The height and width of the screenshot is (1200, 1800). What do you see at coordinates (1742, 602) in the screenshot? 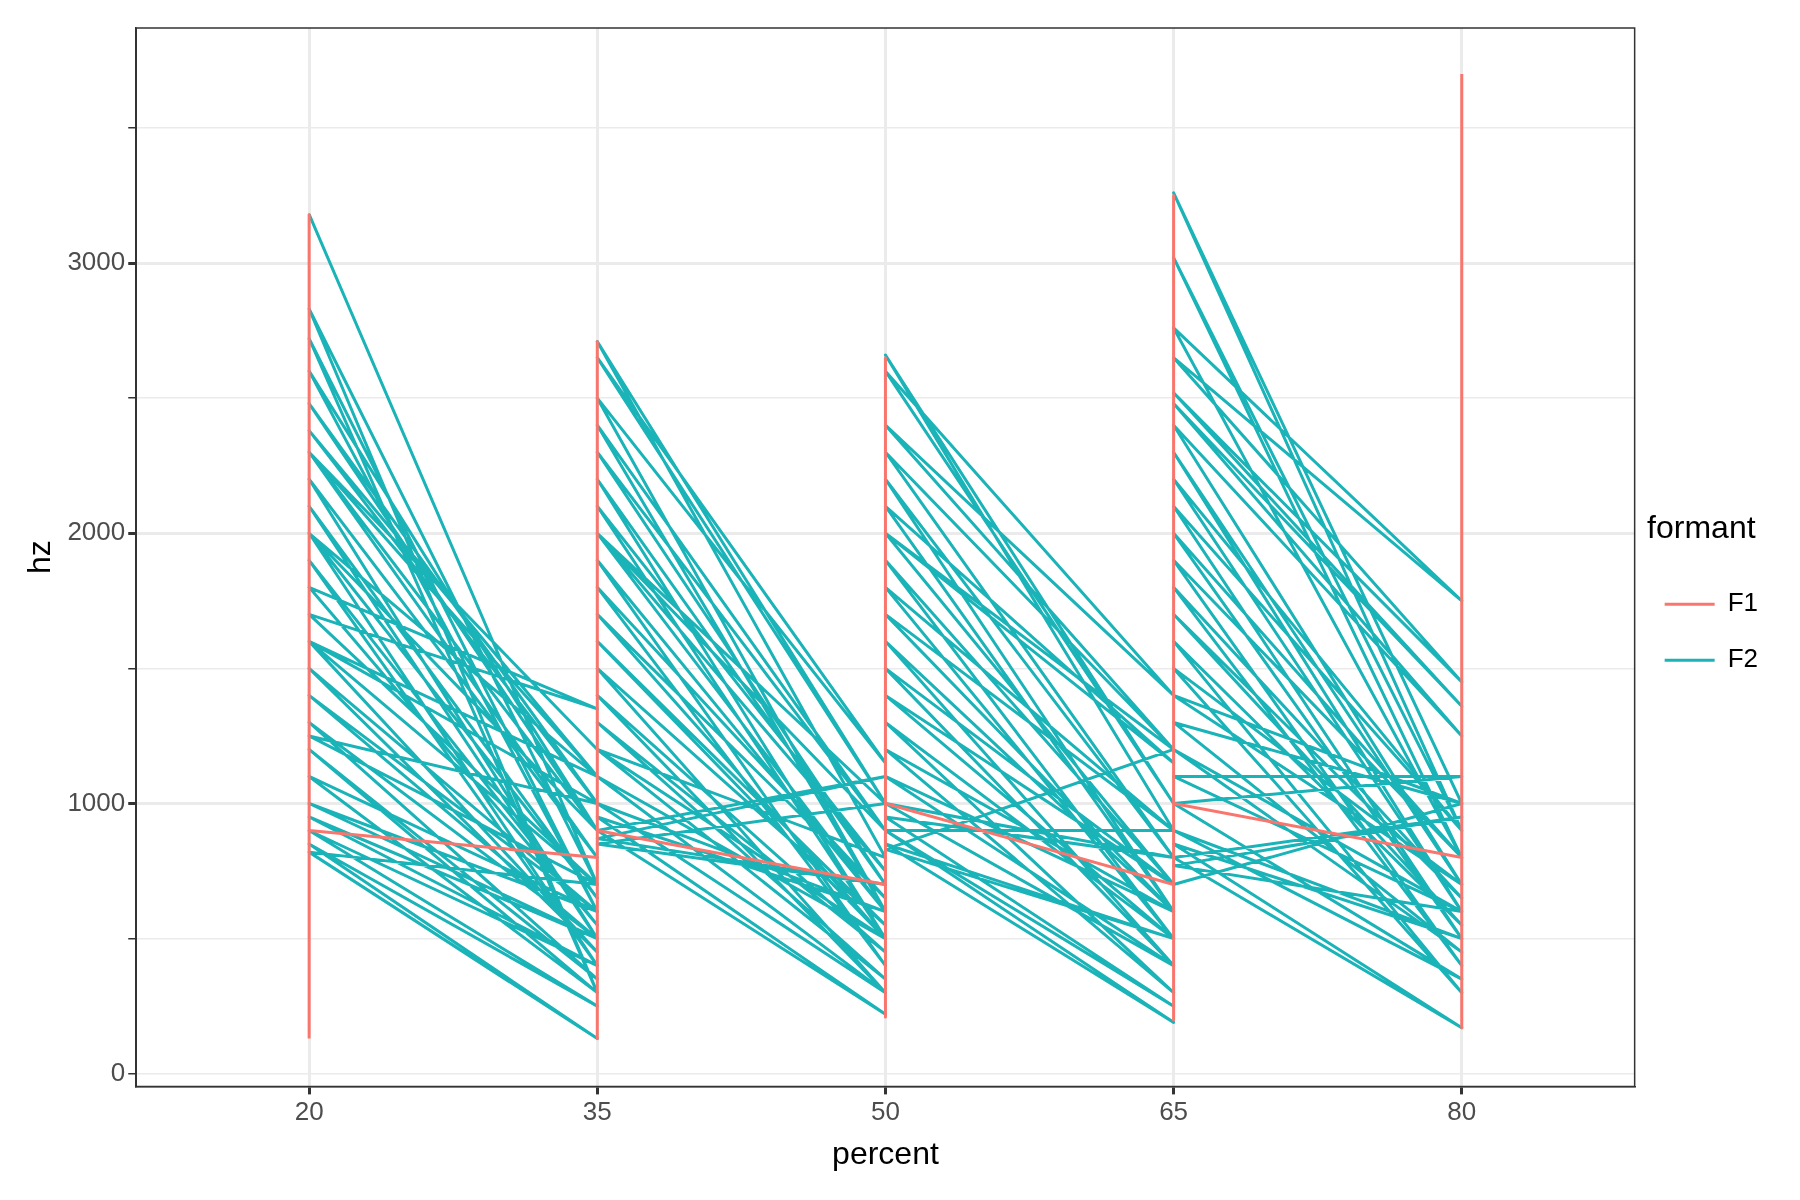
I see `legend-label: F1` at bounding box center [1742, 602].